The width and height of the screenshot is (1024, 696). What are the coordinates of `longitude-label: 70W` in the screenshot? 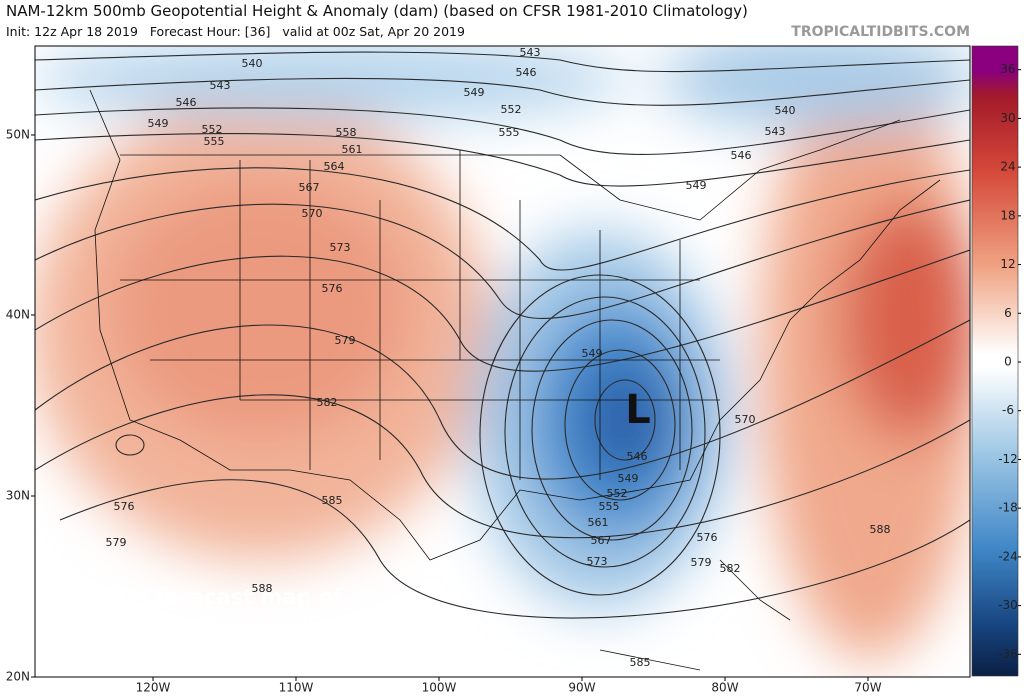 It's located at (867, 688).